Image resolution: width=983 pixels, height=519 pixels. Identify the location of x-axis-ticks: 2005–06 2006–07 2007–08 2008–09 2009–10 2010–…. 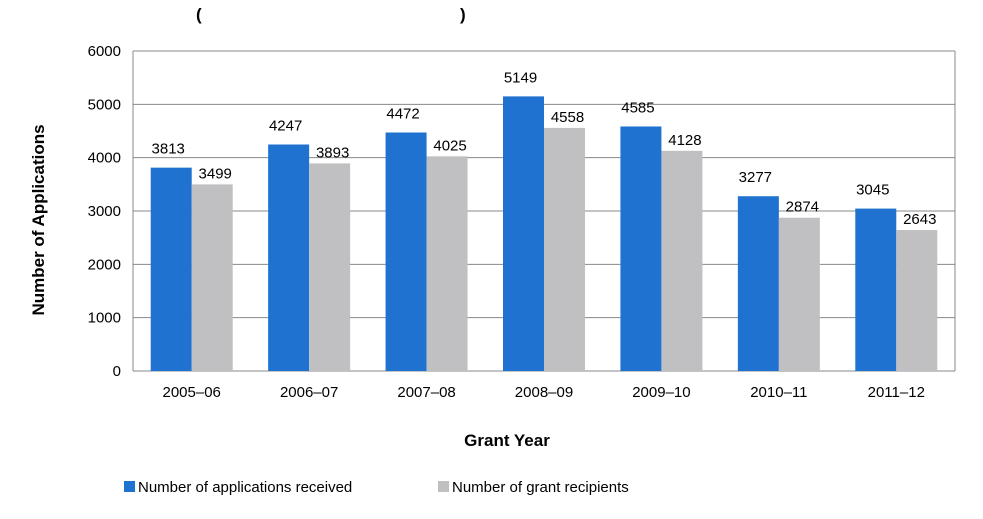
(544, 392).